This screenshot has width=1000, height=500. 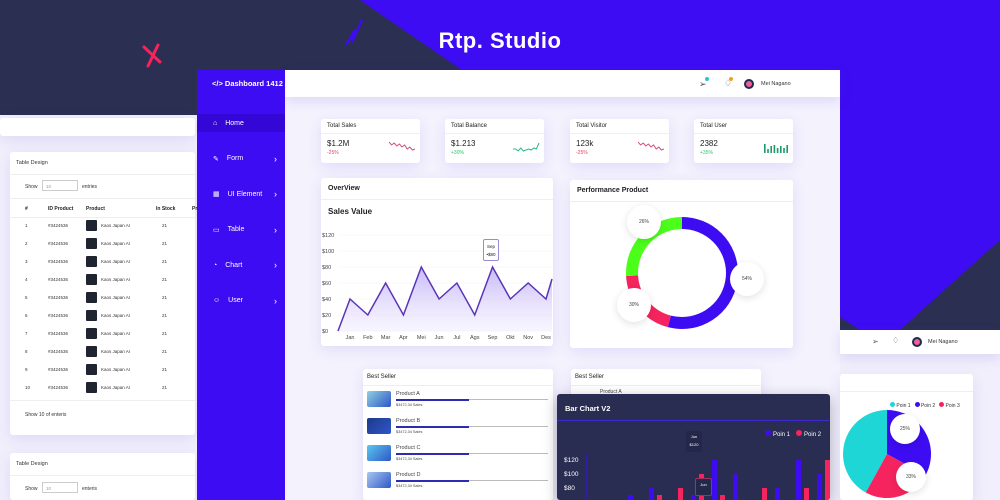 What do you see at coordinates (743, 126) in the screenshot?
I see `stat-label: Total User` at bounding box center [743, 126].